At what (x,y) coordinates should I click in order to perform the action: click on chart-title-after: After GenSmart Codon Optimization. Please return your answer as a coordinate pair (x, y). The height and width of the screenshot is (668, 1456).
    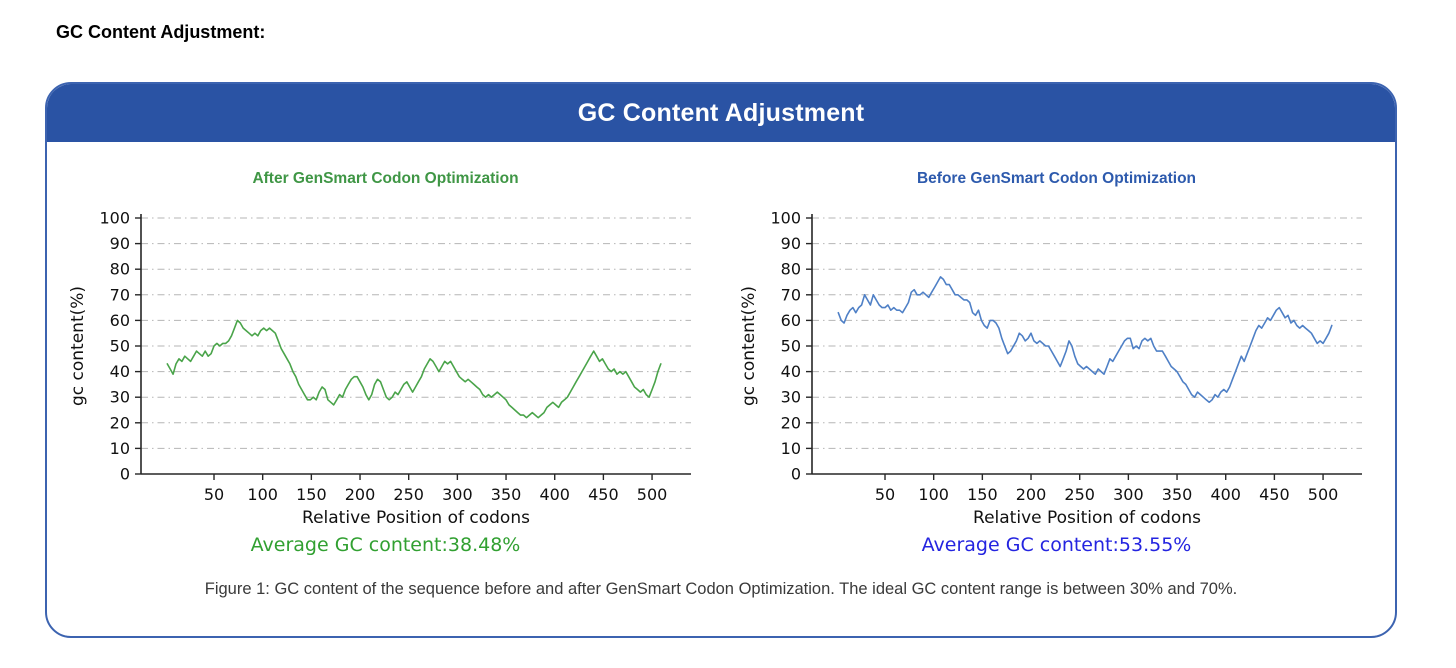
    Looking at the image, I should click on (385, 178).